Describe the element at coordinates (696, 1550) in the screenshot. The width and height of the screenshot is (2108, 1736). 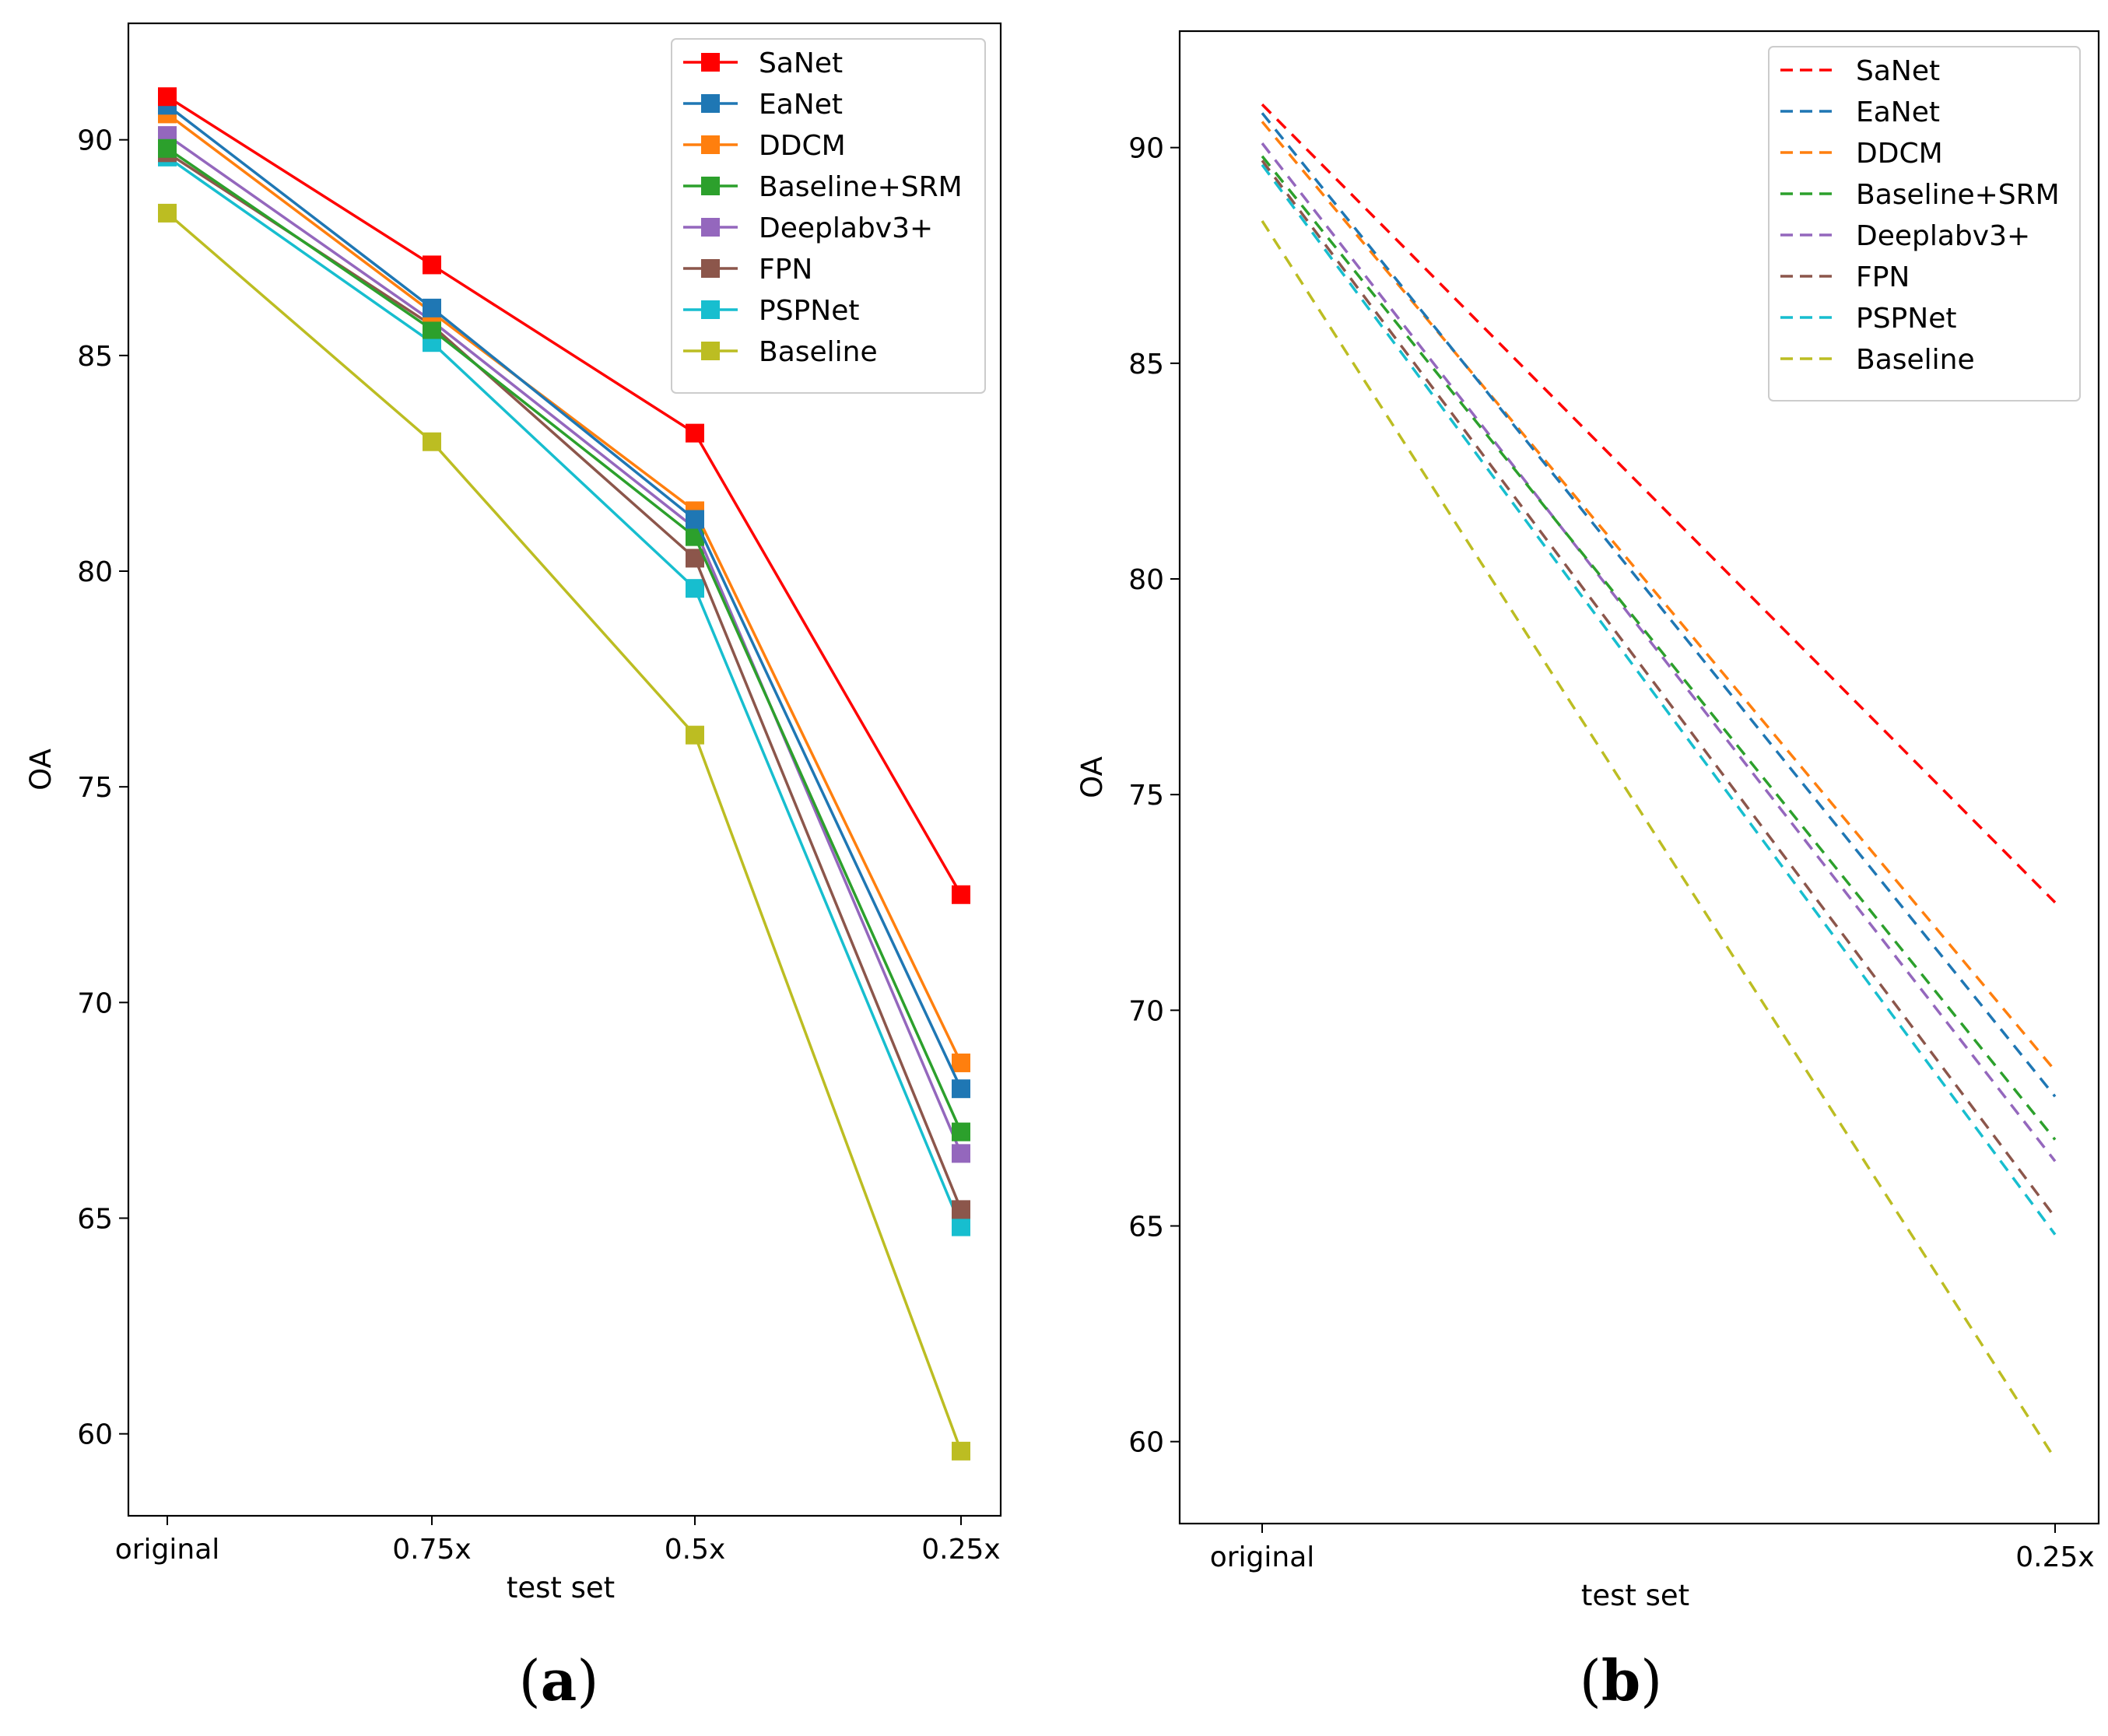
I see `x-tick-label: 0.5x` at that location.